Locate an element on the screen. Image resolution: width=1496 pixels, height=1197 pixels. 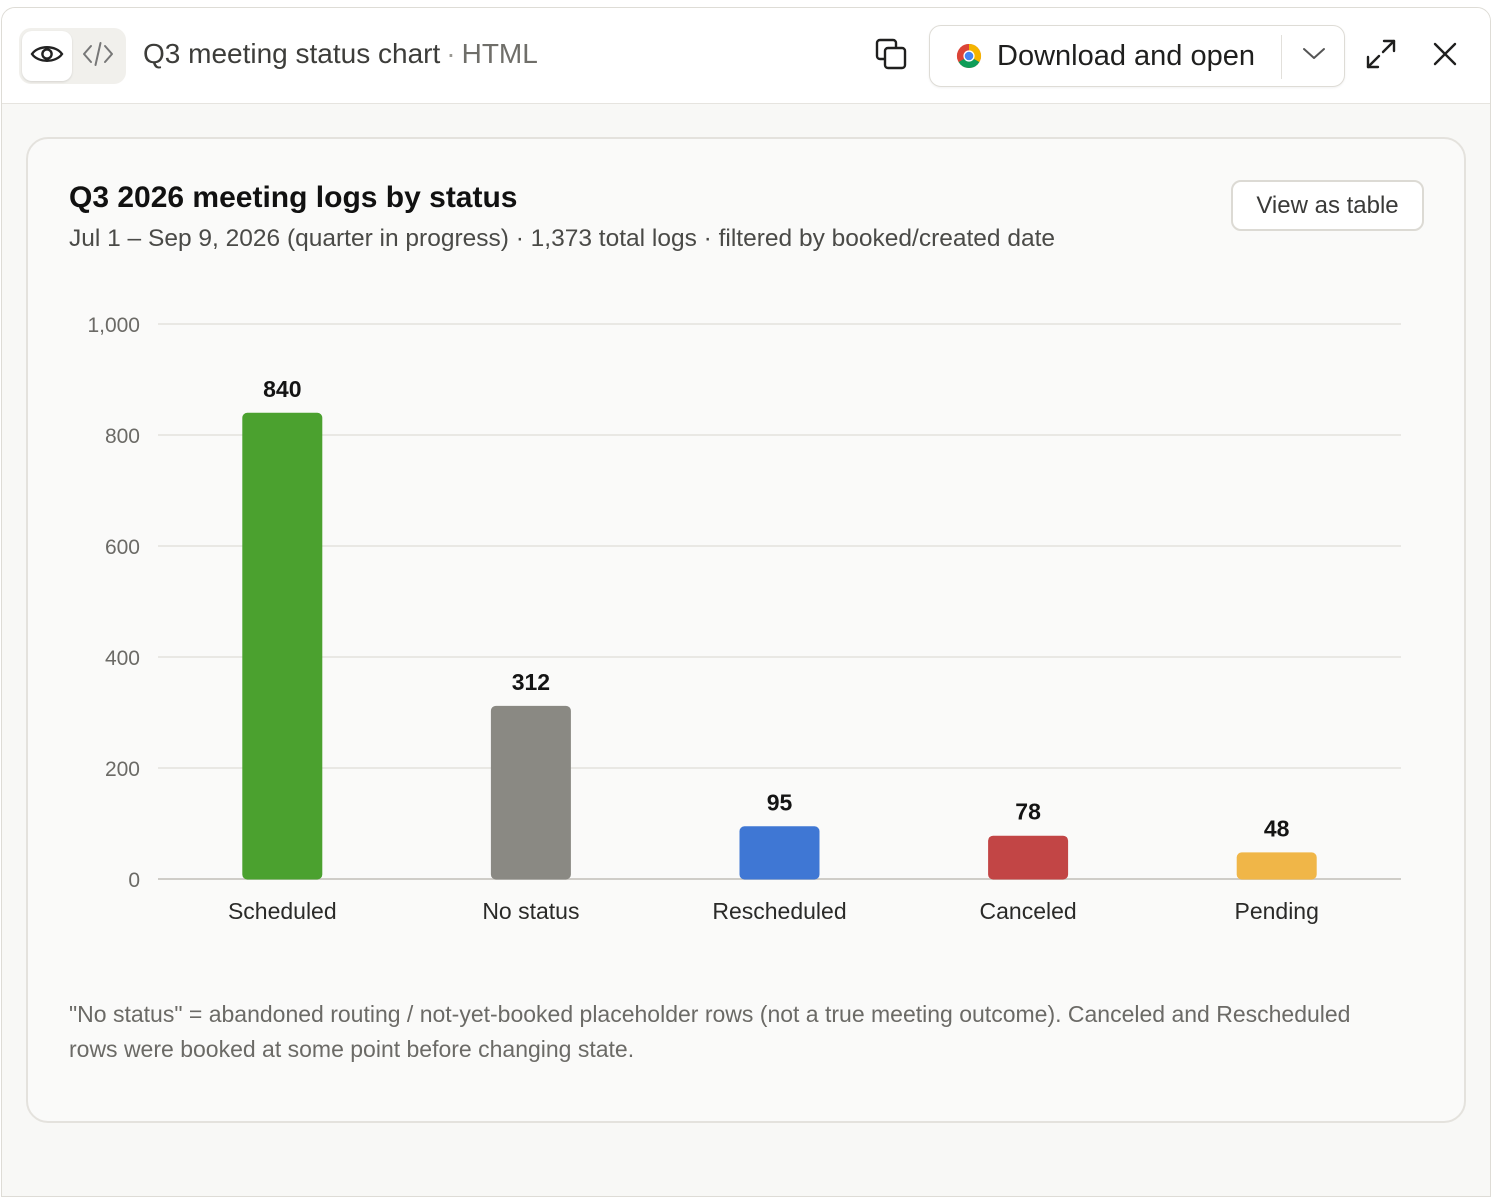
y-tick-label: 600 is located at coordinates (122, 547).